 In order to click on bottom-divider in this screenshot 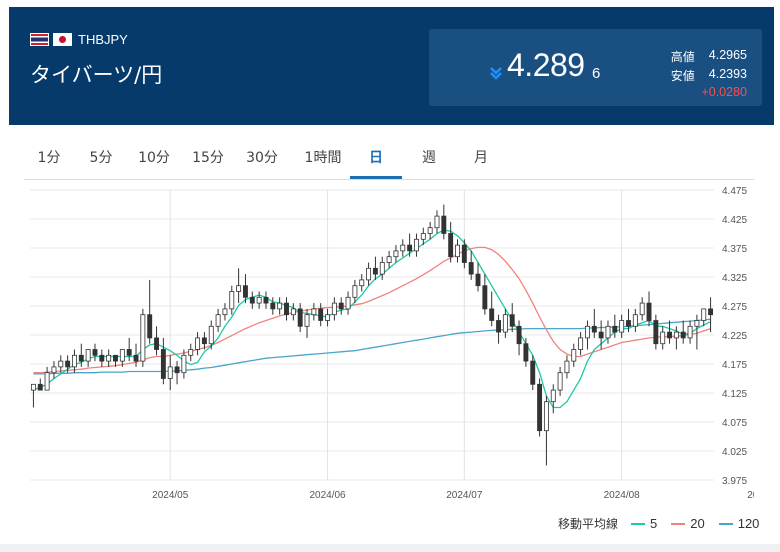, I will do `click(390, 548)`.